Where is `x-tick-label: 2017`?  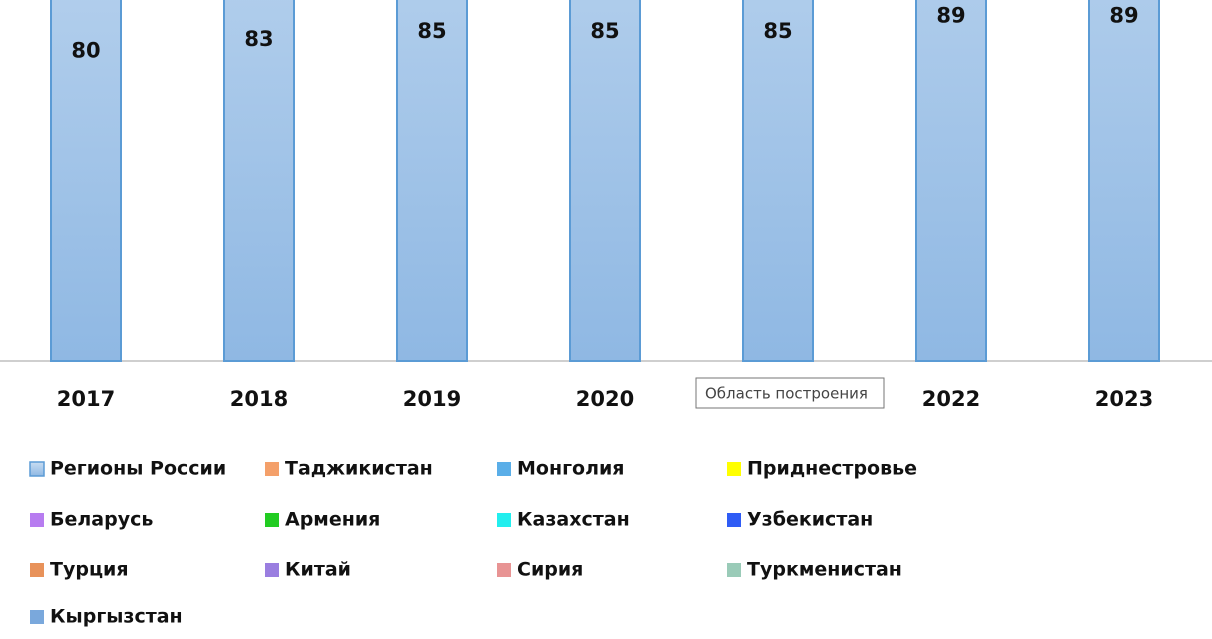 x-tick-label: 2017 is located at coordinates (86, 399).